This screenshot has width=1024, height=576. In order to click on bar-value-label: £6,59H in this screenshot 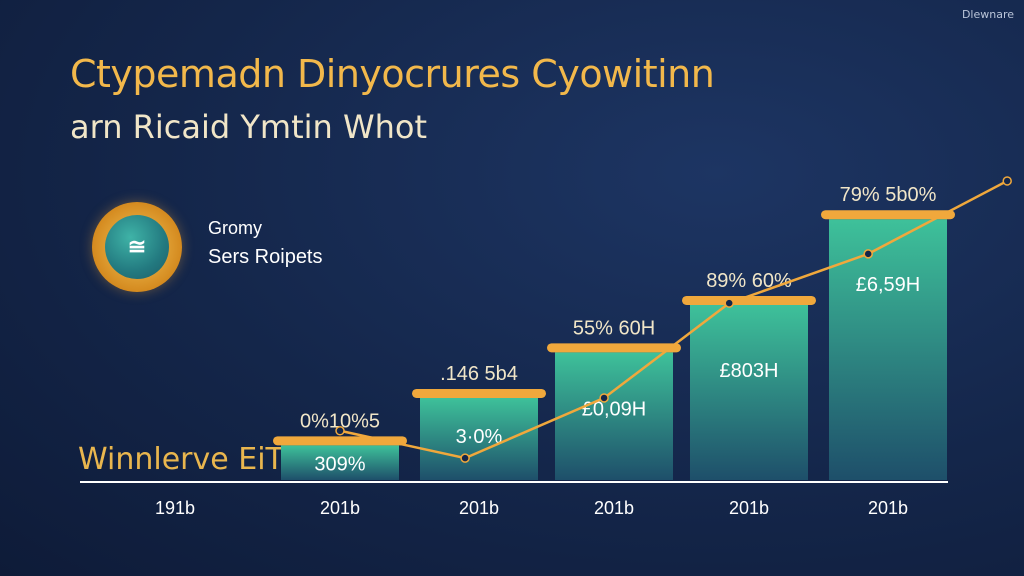, I will do `click(888, 285)`.